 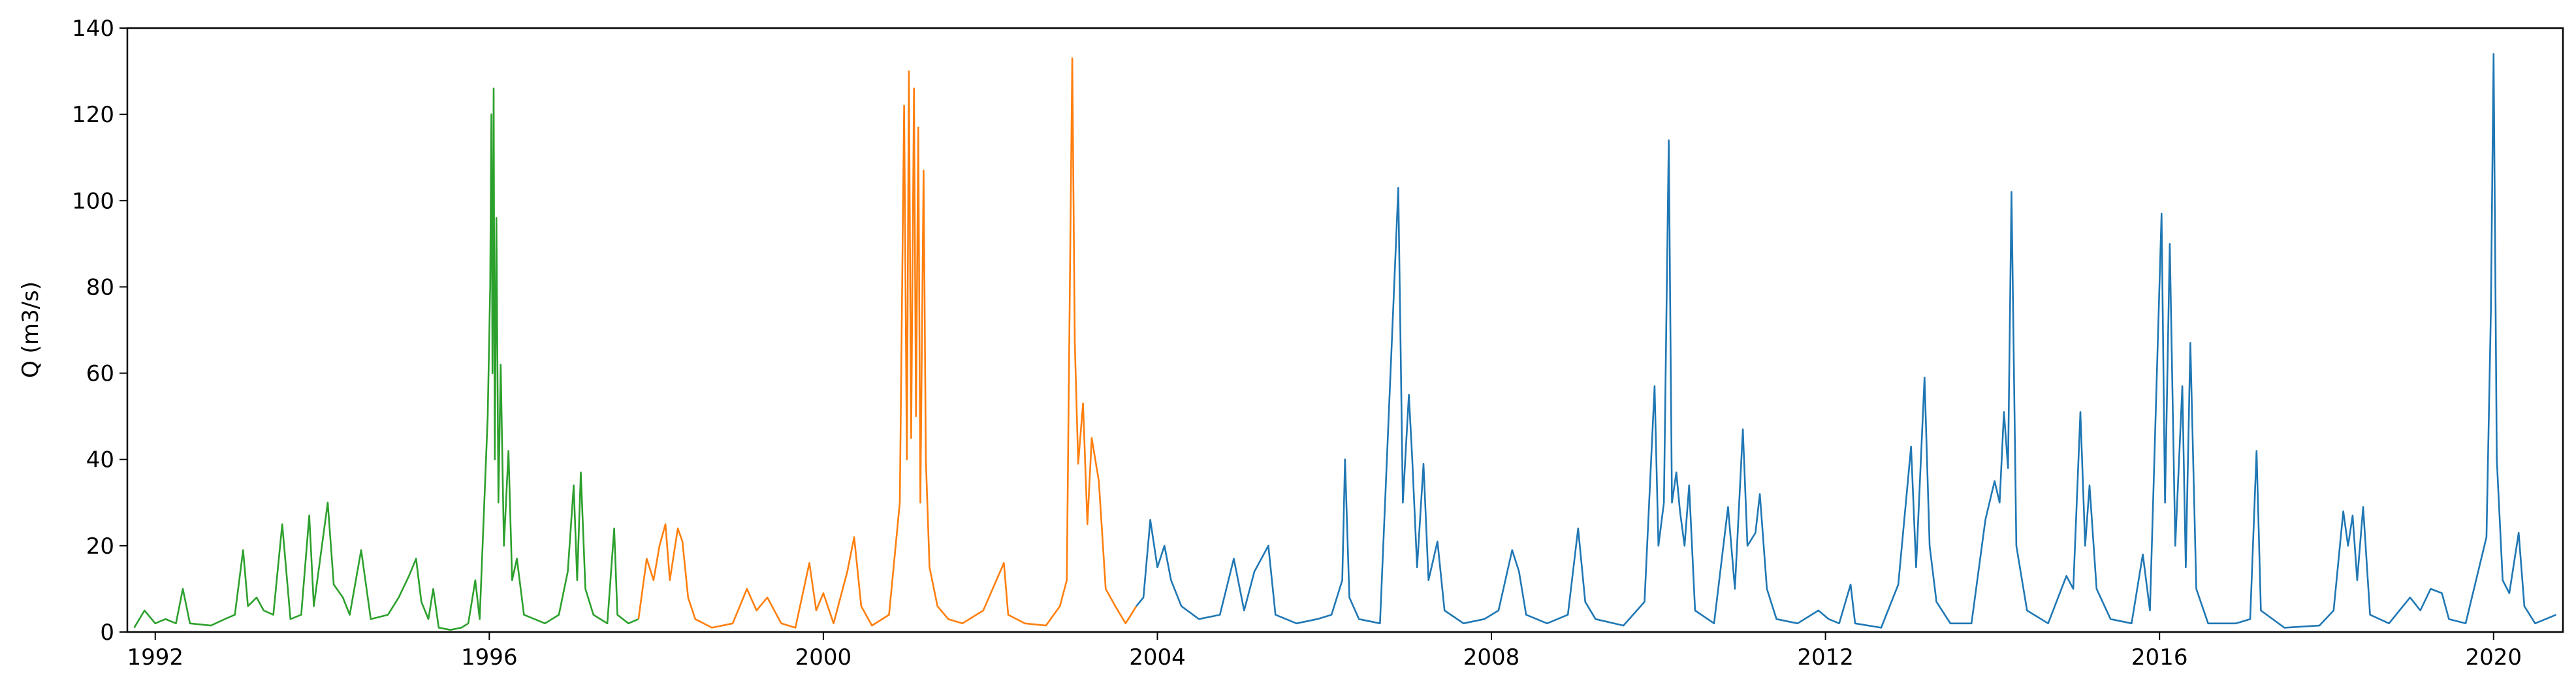 I want to click on x-axis: 1992 1996 2000 2004 2008 2012 2016 2020, so click(x=1325, y=651).